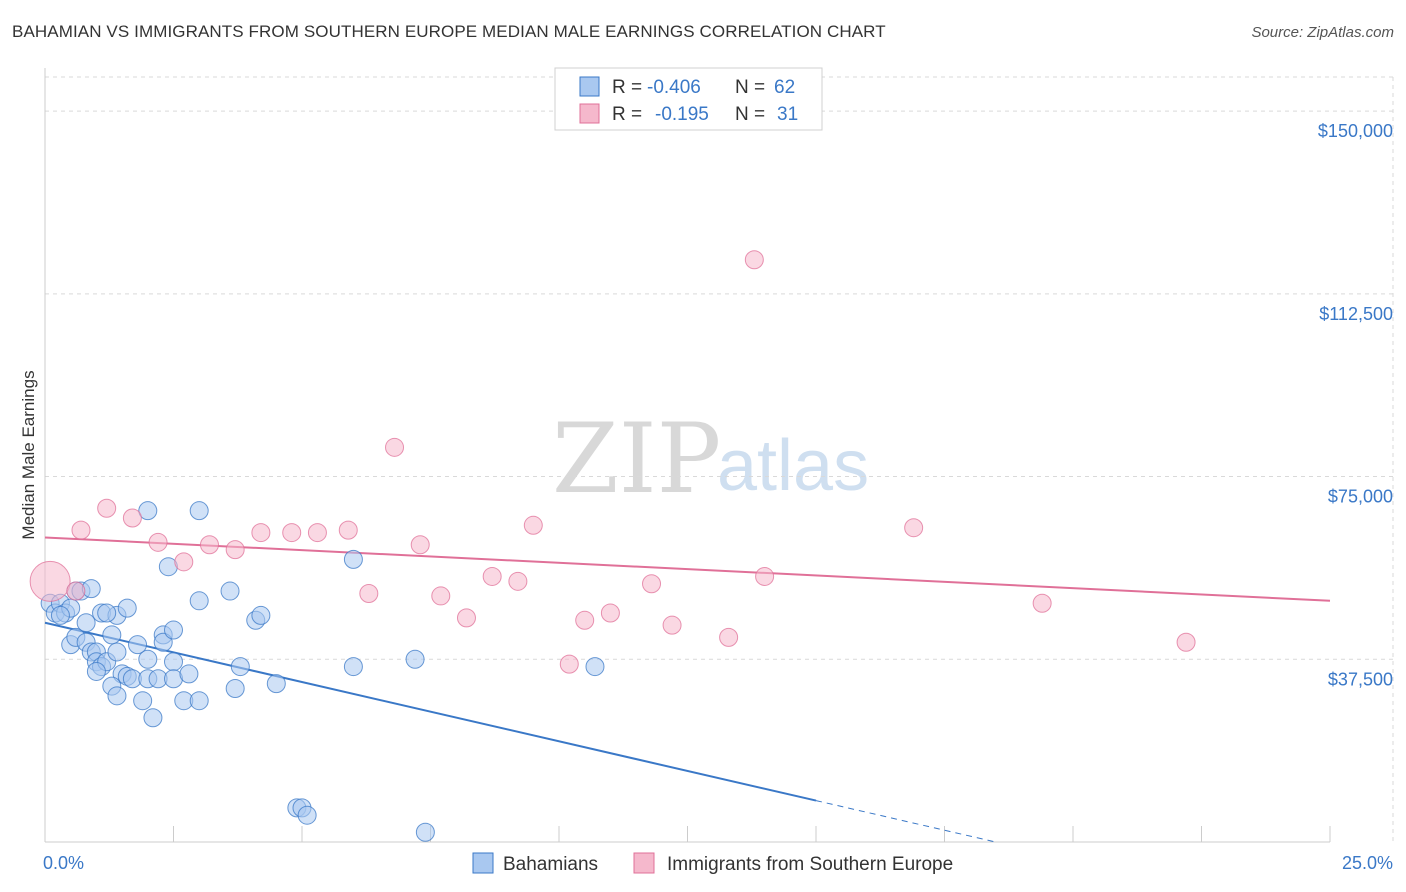 The height and width of the screenshot is (892, 1406). I want to click on legend-r-label-2: R =, so click(627, 114).